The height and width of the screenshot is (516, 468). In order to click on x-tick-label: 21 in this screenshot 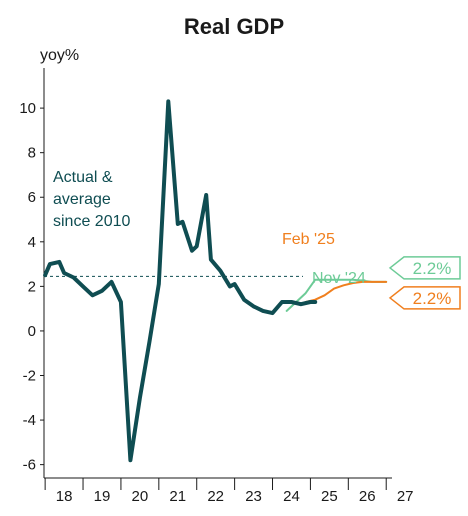, I will do `click(177, 496)`.